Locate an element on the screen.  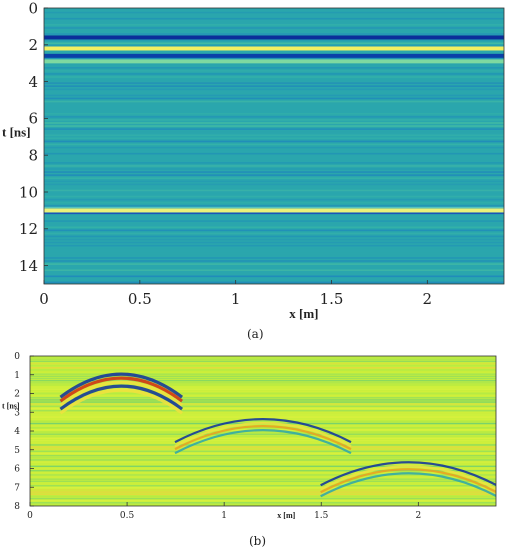
caption-a: (a) is located at coordinates (255, 334).